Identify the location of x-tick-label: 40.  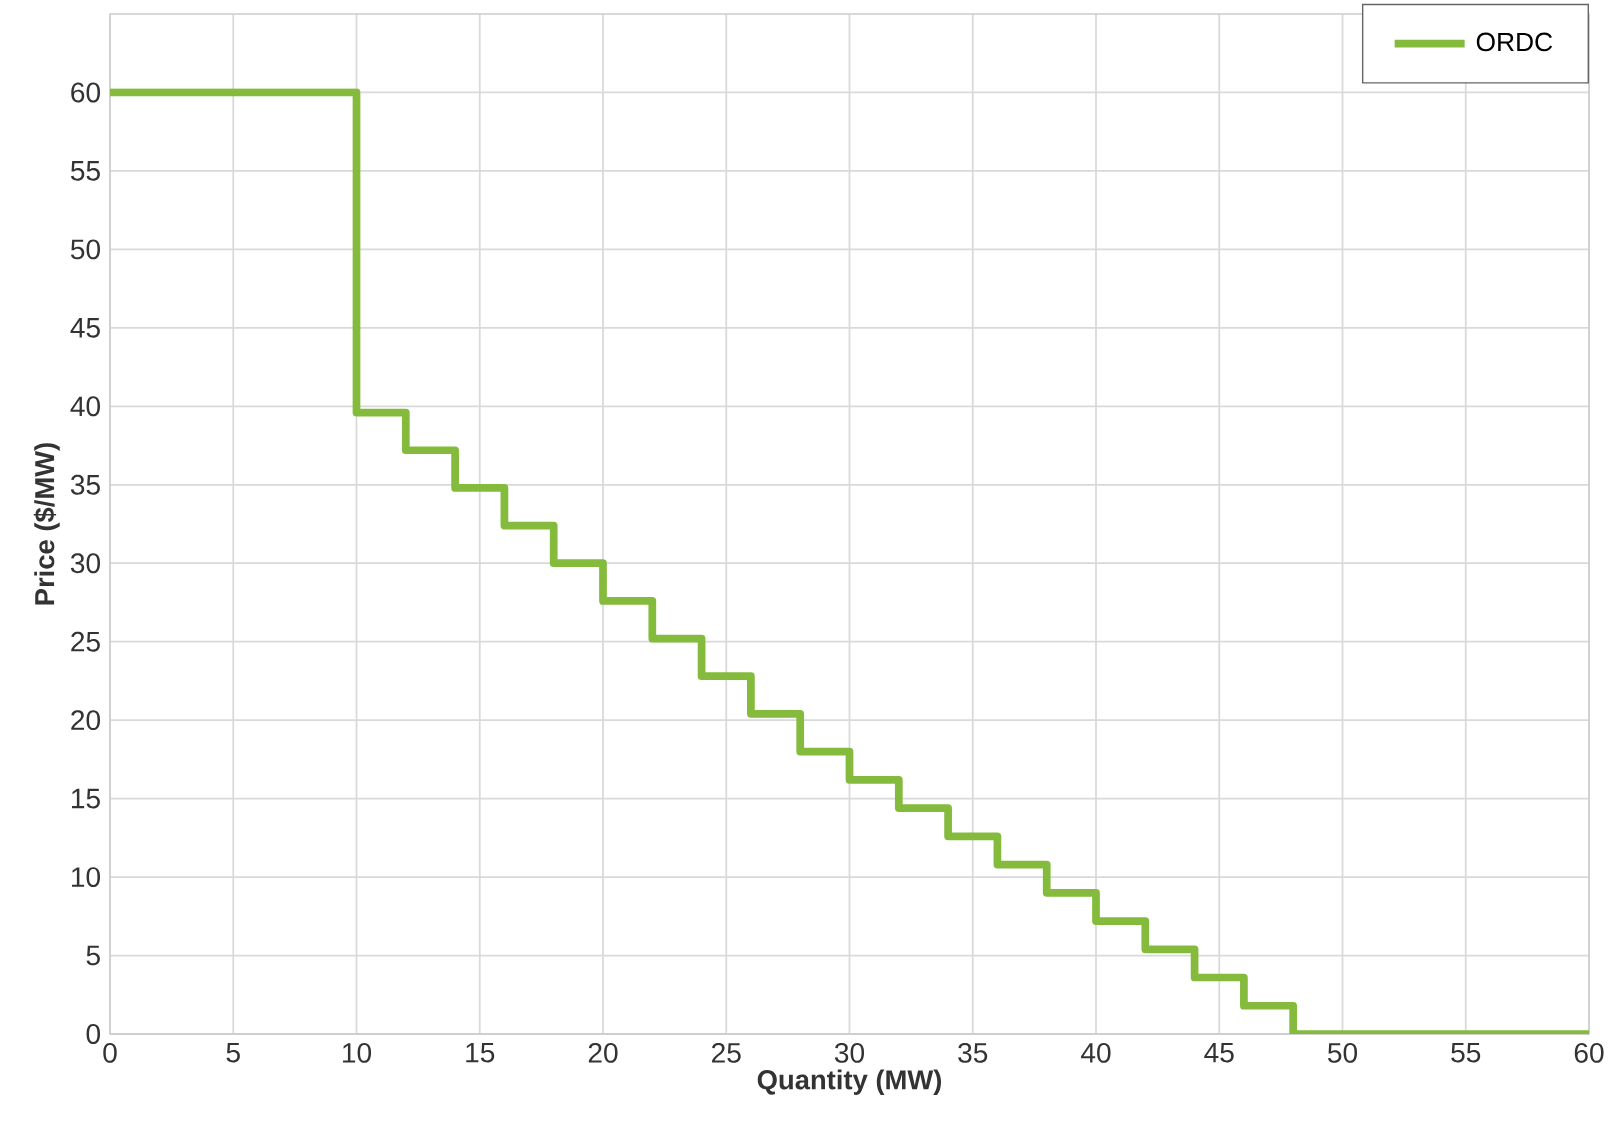
(1096, 1052).